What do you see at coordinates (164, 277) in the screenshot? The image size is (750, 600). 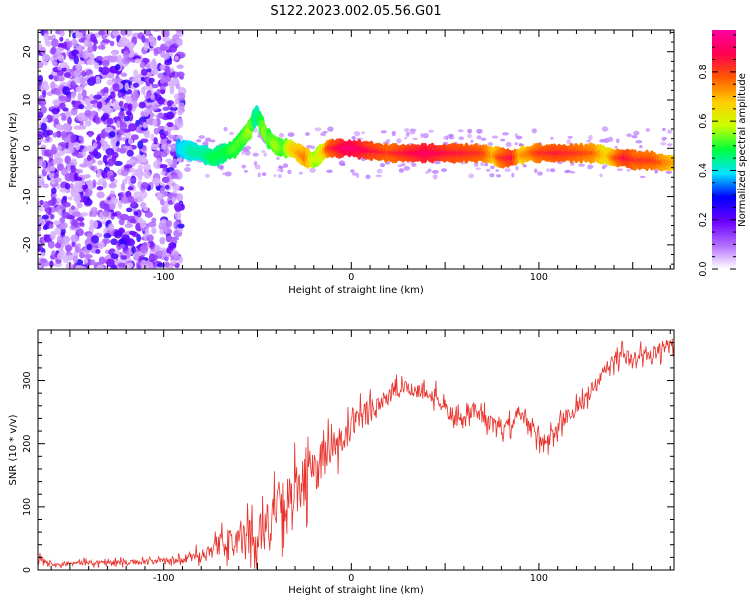 I see `tick-label: -100` at bounding box center [164, 277].